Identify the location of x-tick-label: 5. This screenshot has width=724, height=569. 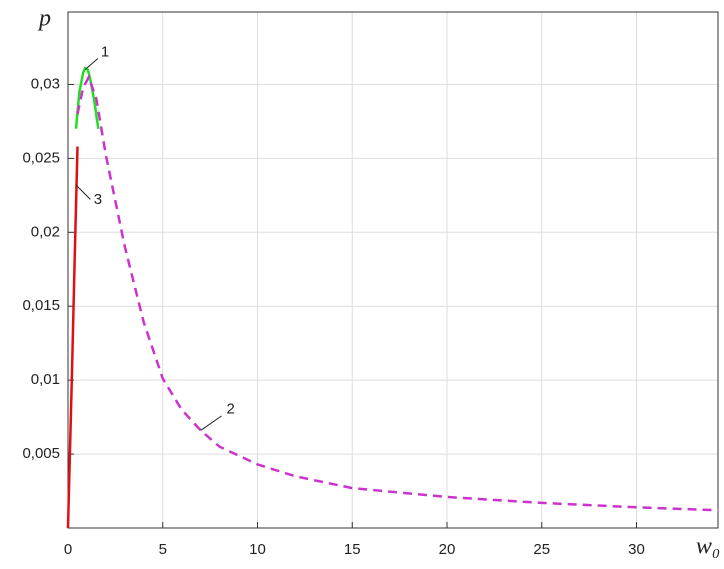
(163, 549).